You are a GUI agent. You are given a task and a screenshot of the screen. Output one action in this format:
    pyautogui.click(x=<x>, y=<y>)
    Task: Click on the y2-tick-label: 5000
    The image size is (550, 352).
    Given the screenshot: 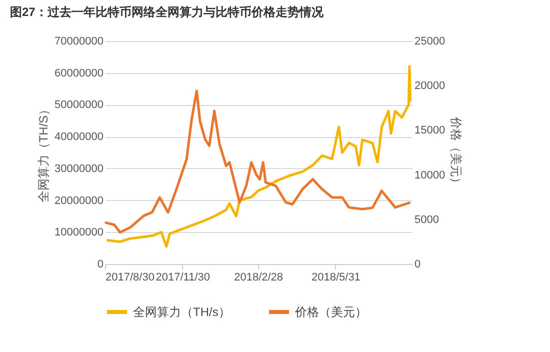 What is the action you would take?
    pyautogui.click(x=426, y=220)
    